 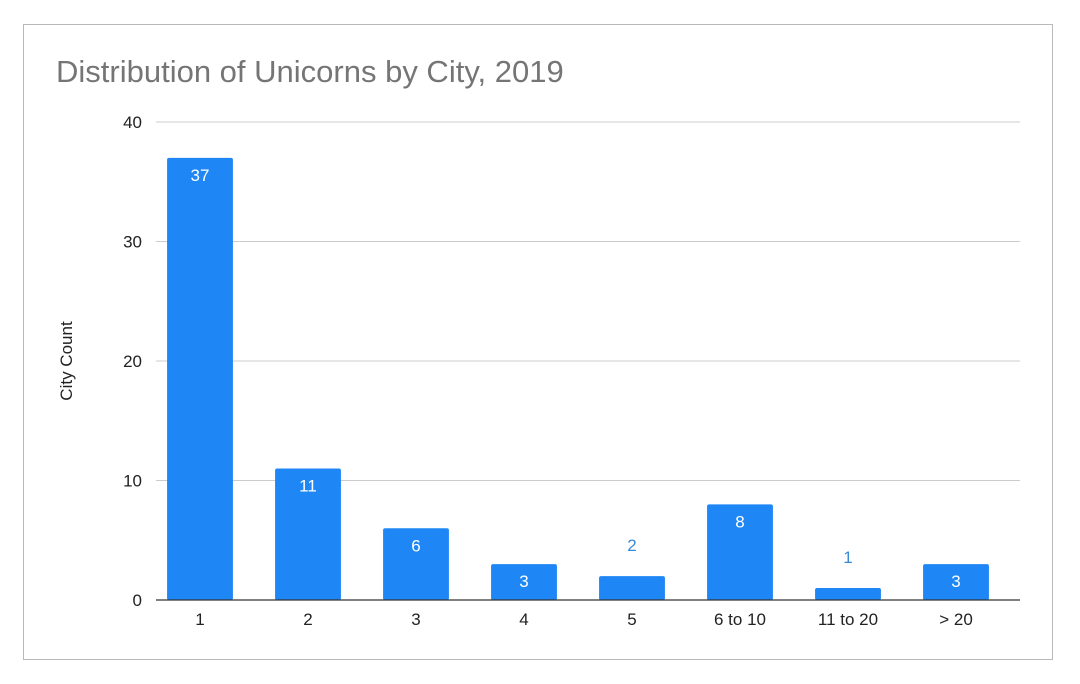 I want to click on y-tick-label: 0, so click(x=137, y=600).